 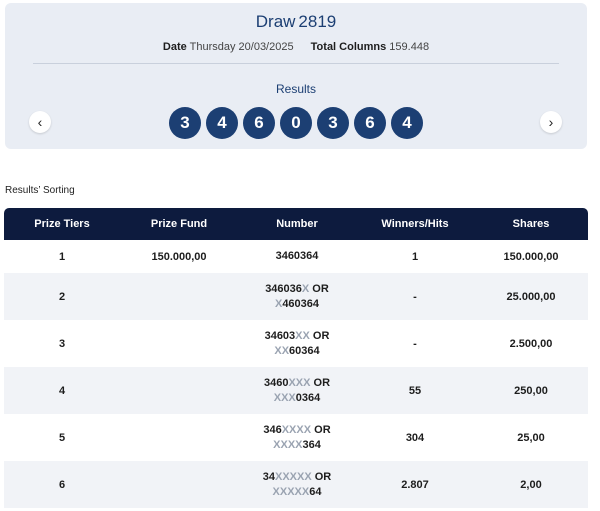 What do you see at coordinates (62, 296) in the screenshot?
I see `prize-tier: 2` at bounding box center [62, 296].